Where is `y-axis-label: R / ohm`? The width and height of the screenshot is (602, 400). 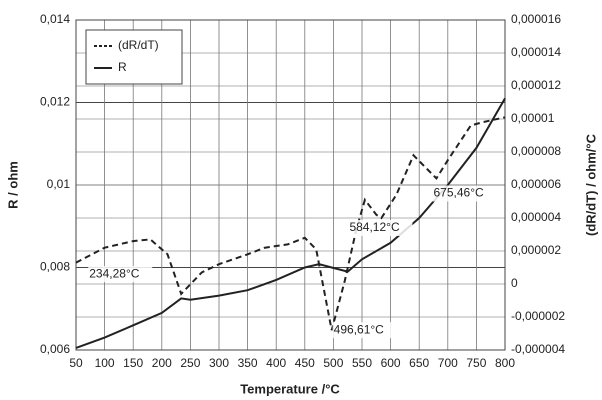 y-axis-label: R / ohm is located at coordinates (12, 185).